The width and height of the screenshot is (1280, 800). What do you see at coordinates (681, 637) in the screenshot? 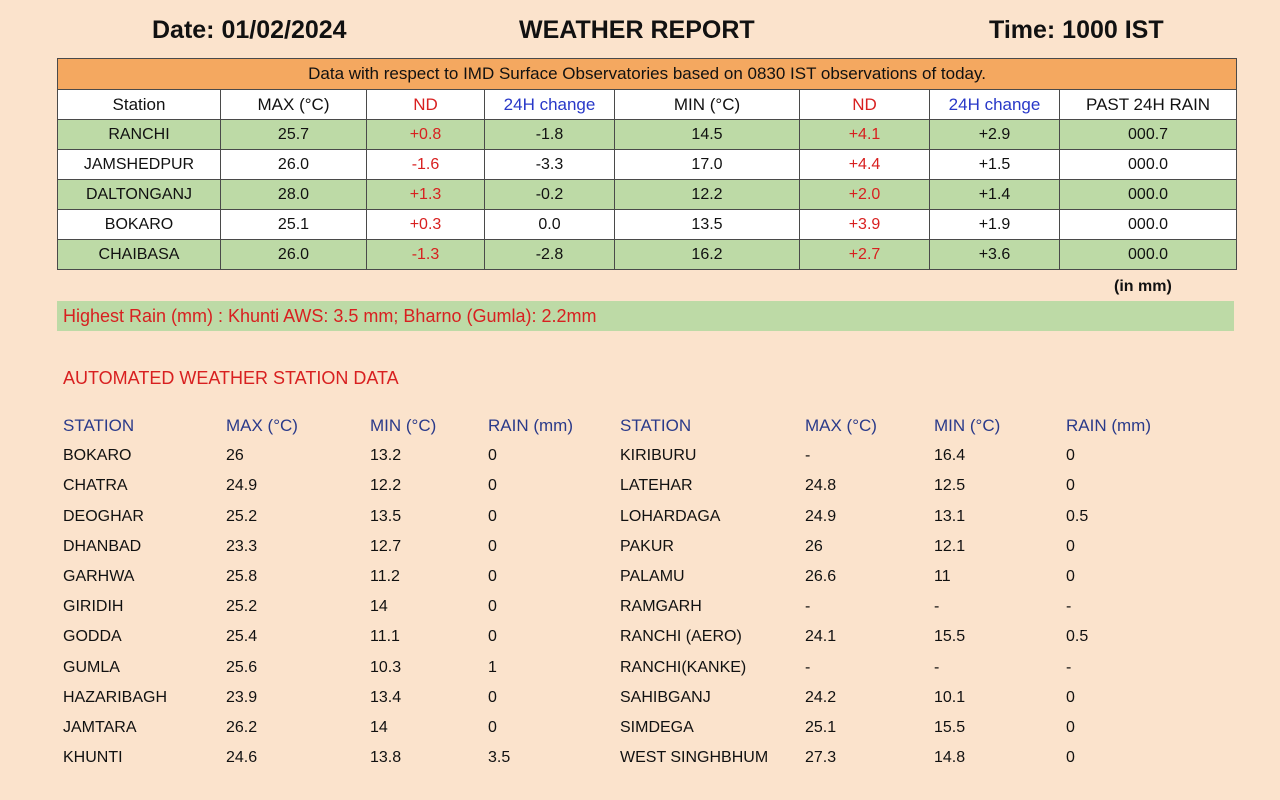
I see `aws-station-name: RANCHI (AERO)` at bounding box center [681, 637].